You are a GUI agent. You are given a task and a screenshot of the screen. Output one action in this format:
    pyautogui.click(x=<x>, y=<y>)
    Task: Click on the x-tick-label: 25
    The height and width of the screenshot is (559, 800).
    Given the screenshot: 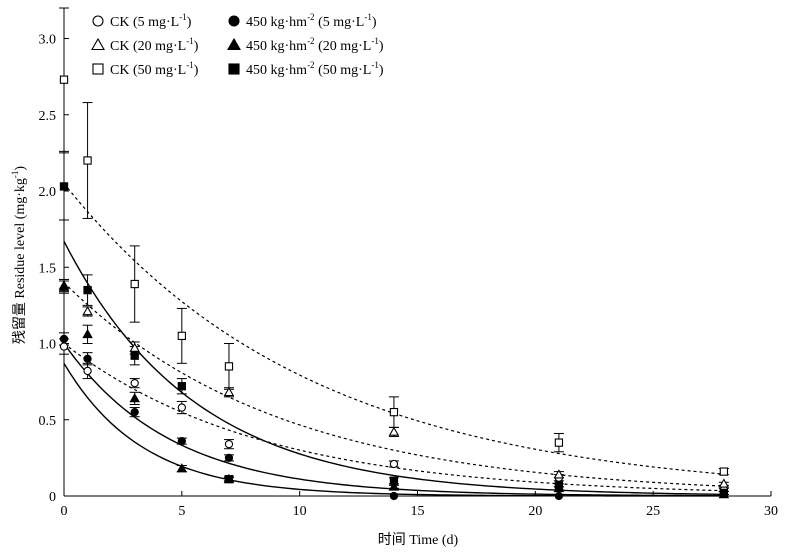 What is the action you would take?
    pyautogui.click(x=653, y=511)
    